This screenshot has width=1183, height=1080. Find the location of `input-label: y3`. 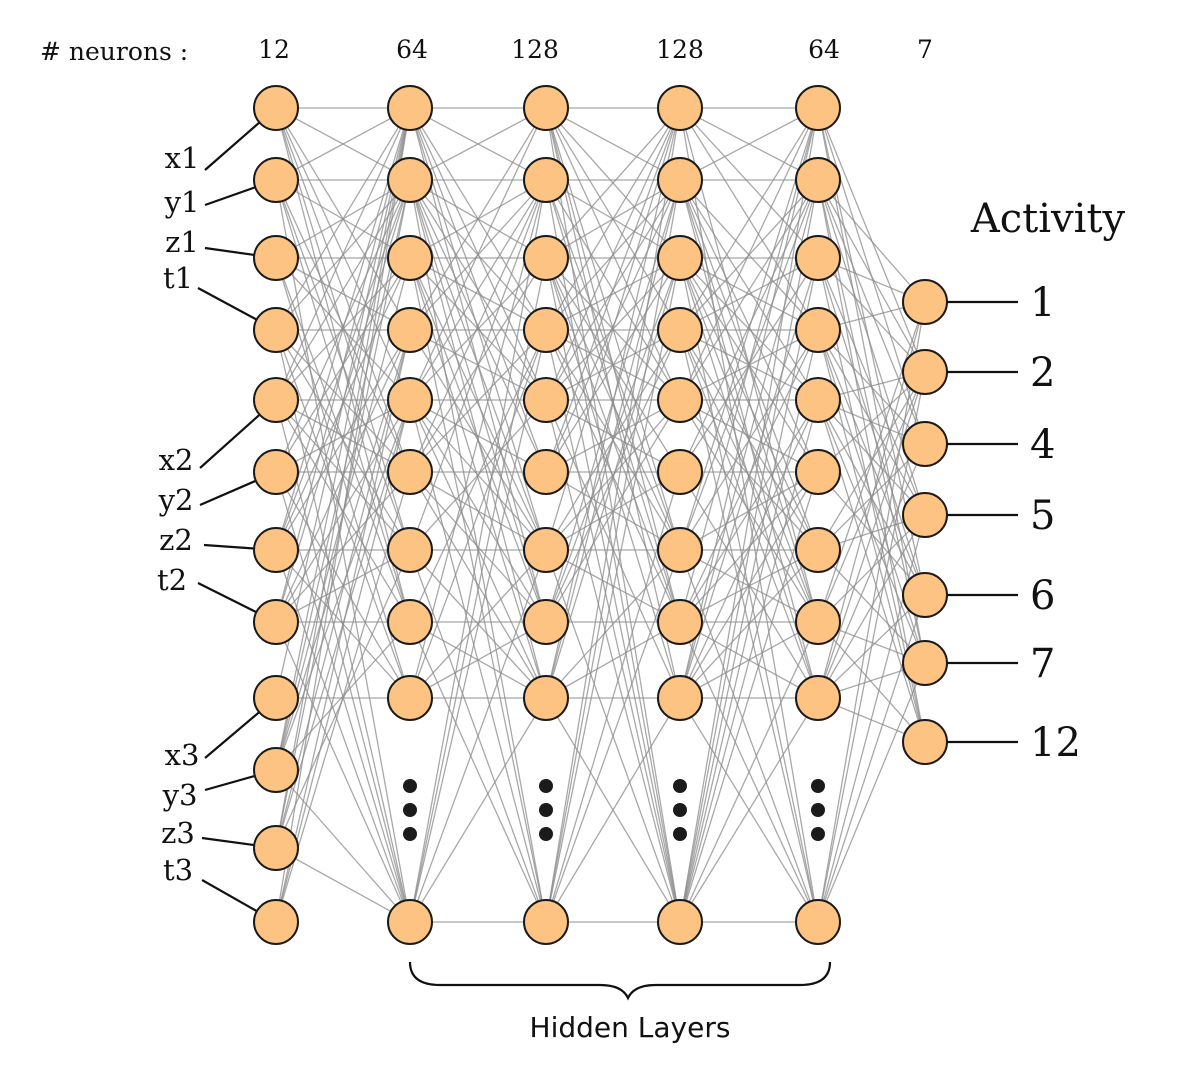

input-label: y3 is located at coordinates (180, 795).